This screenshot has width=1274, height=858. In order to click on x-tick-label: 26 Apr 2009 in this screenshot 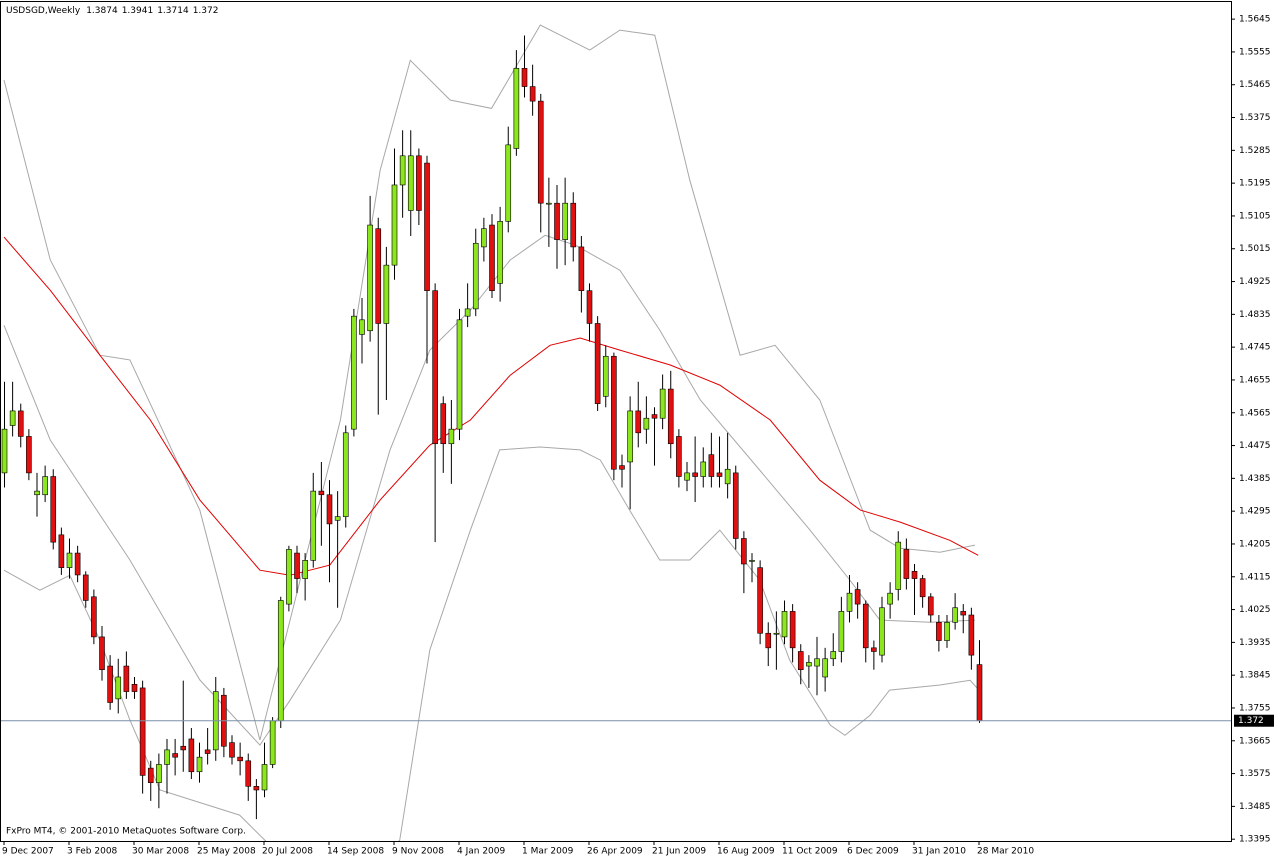, I will do `click(615, 852)`.